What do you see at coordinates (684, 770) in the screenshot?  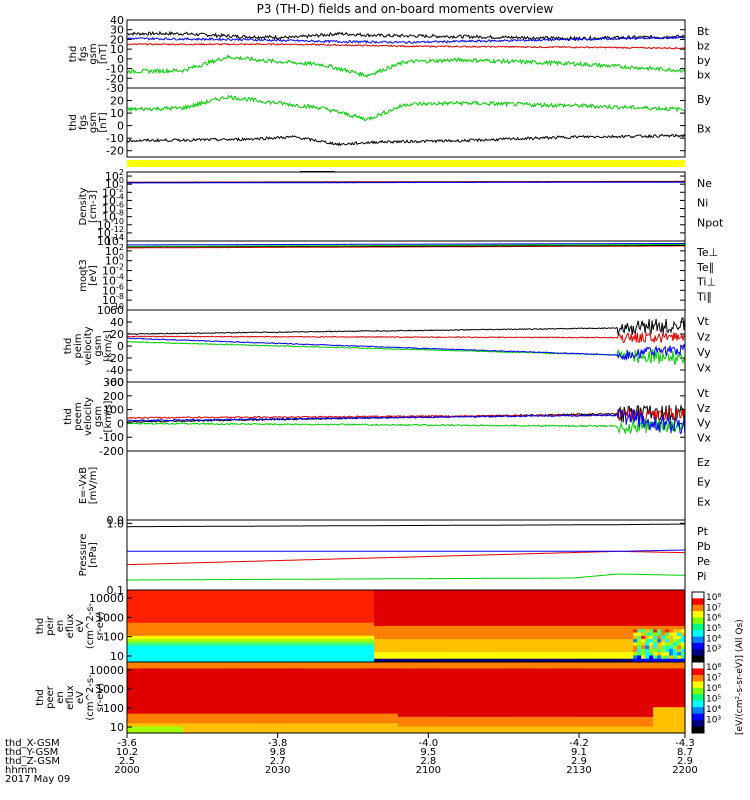 I see `x-tick-label: 2200` at bounding box center [684, 770].